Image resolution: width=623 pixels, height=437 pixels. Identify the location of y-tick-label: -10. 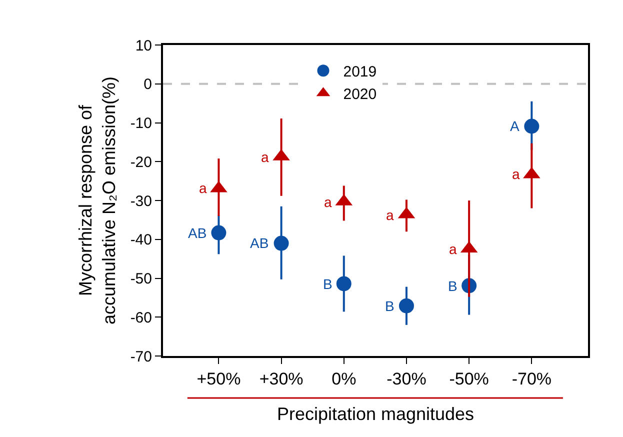
(141, 123).